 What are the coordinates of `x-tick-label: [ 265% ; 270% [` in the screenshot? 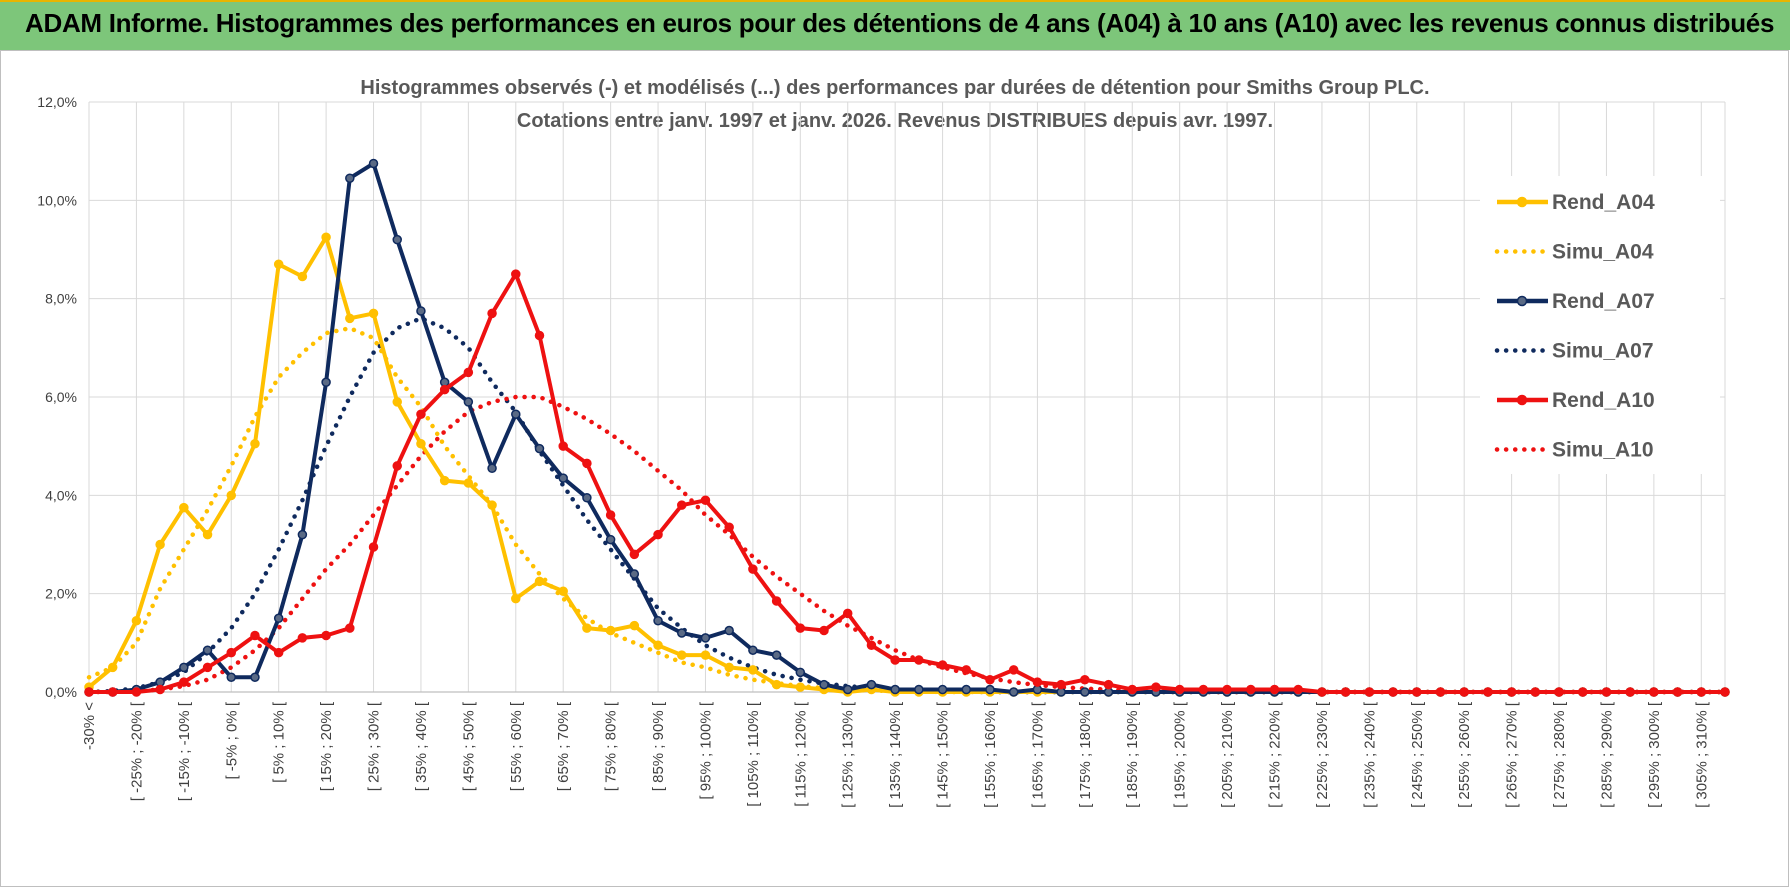 It's located at (1512, 754).